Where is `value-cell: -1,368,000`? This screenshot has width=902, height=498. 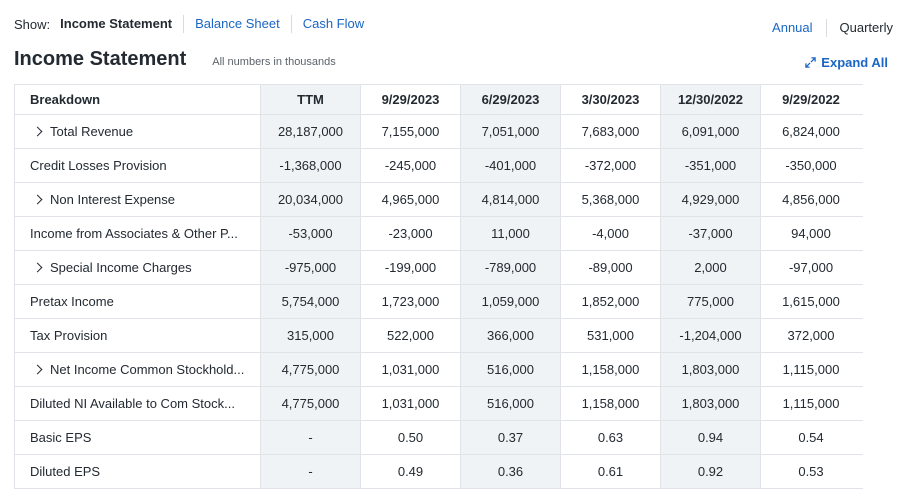 value-cell: -1,368,000 is located at coordinates (311, 165).